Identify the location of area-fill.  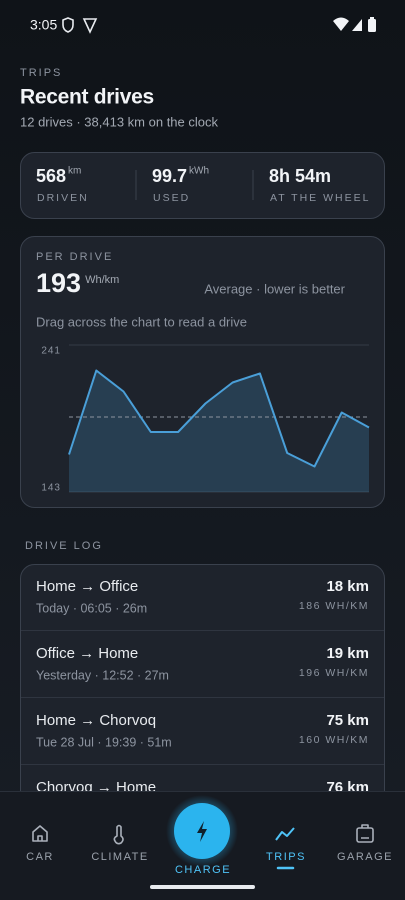
(219, 431).